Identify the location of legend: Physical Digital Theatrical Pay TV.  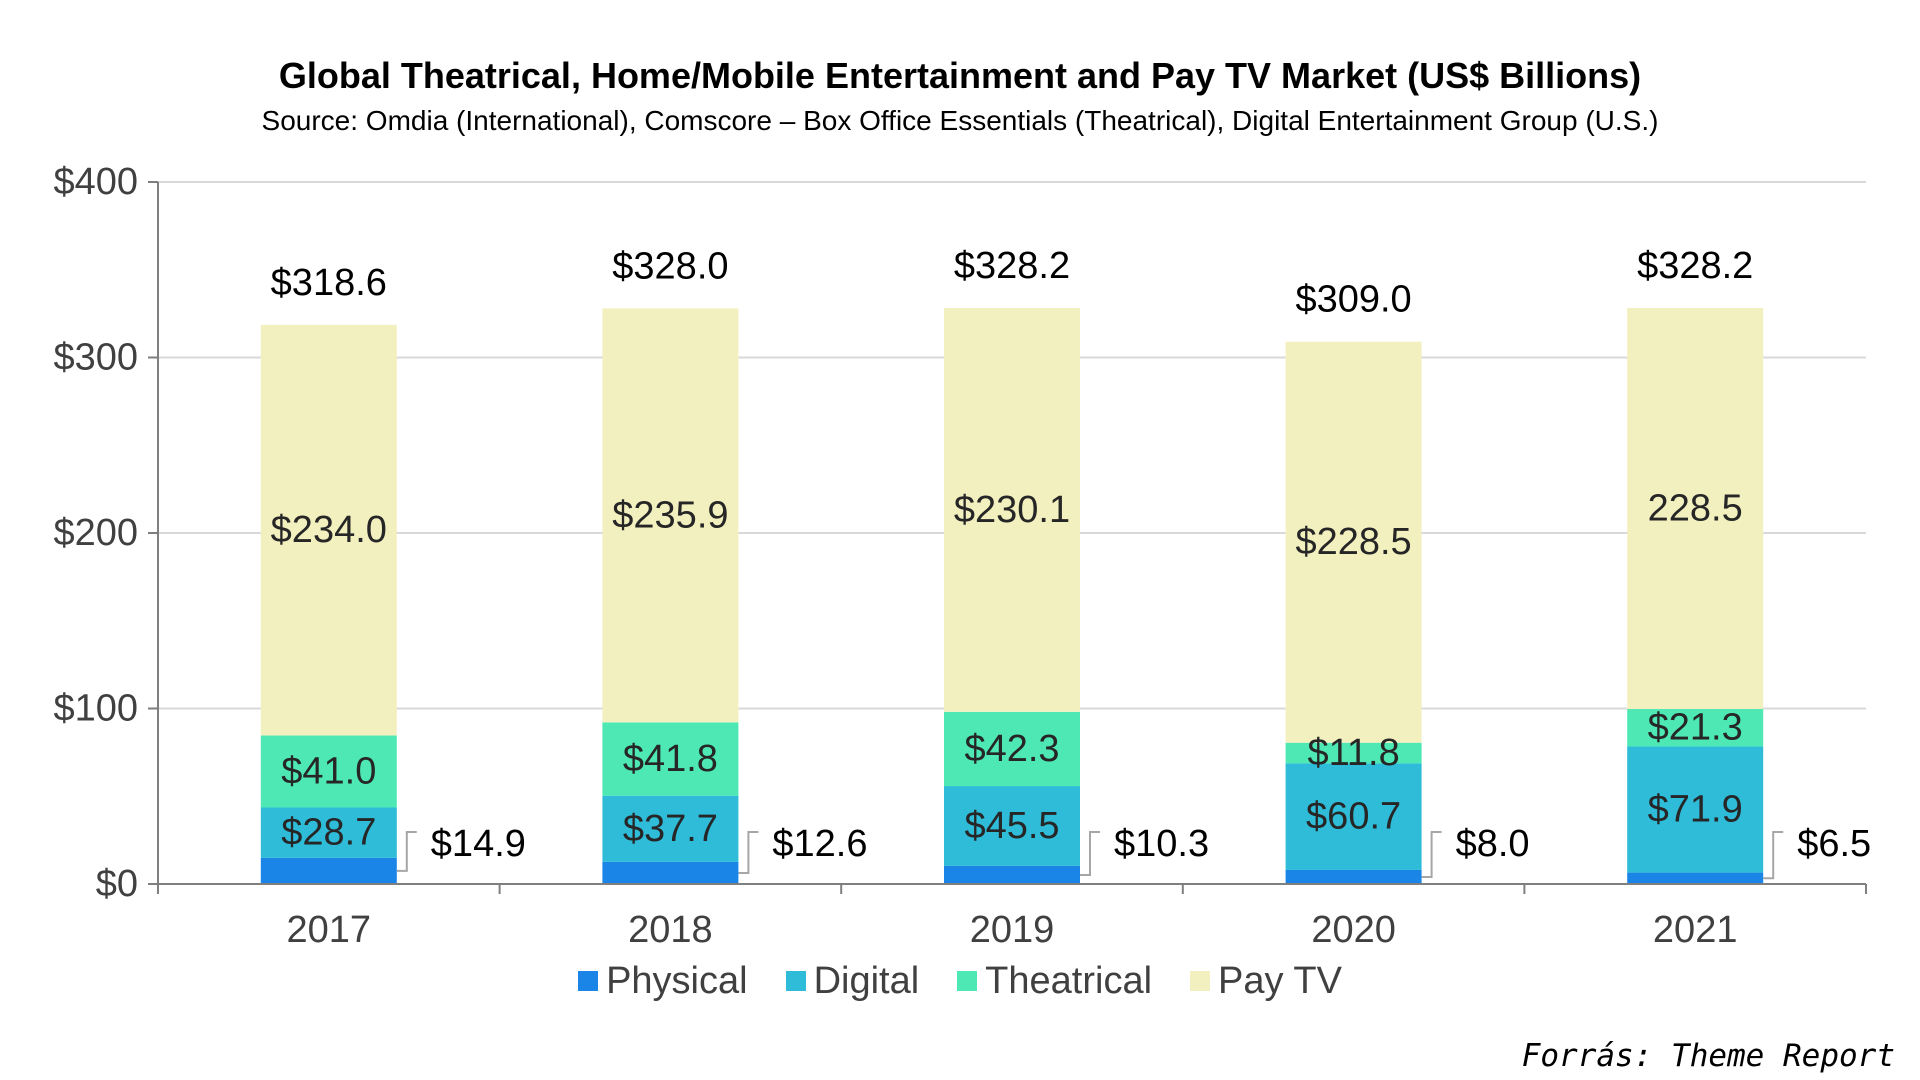
(960, 981).